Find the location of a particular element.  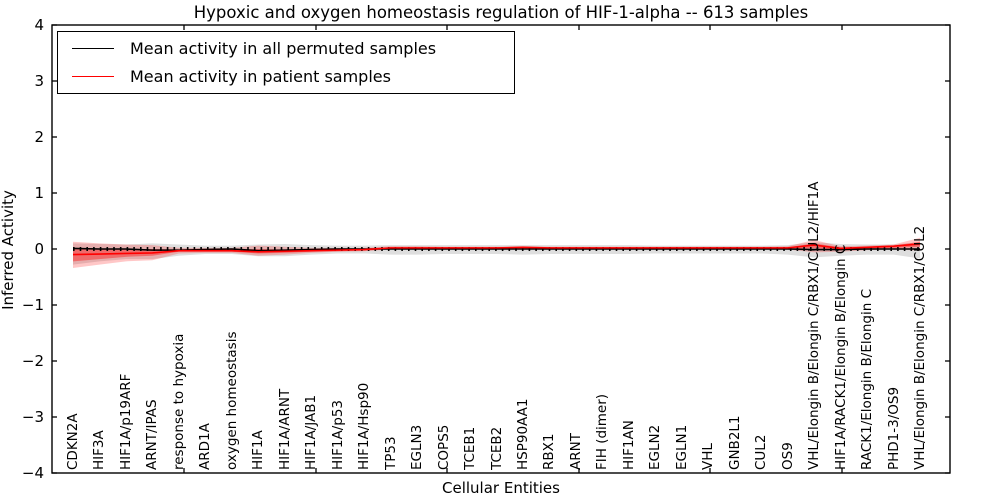

x-tick-label: response to hypoxia is located at coordinates (178, 401).